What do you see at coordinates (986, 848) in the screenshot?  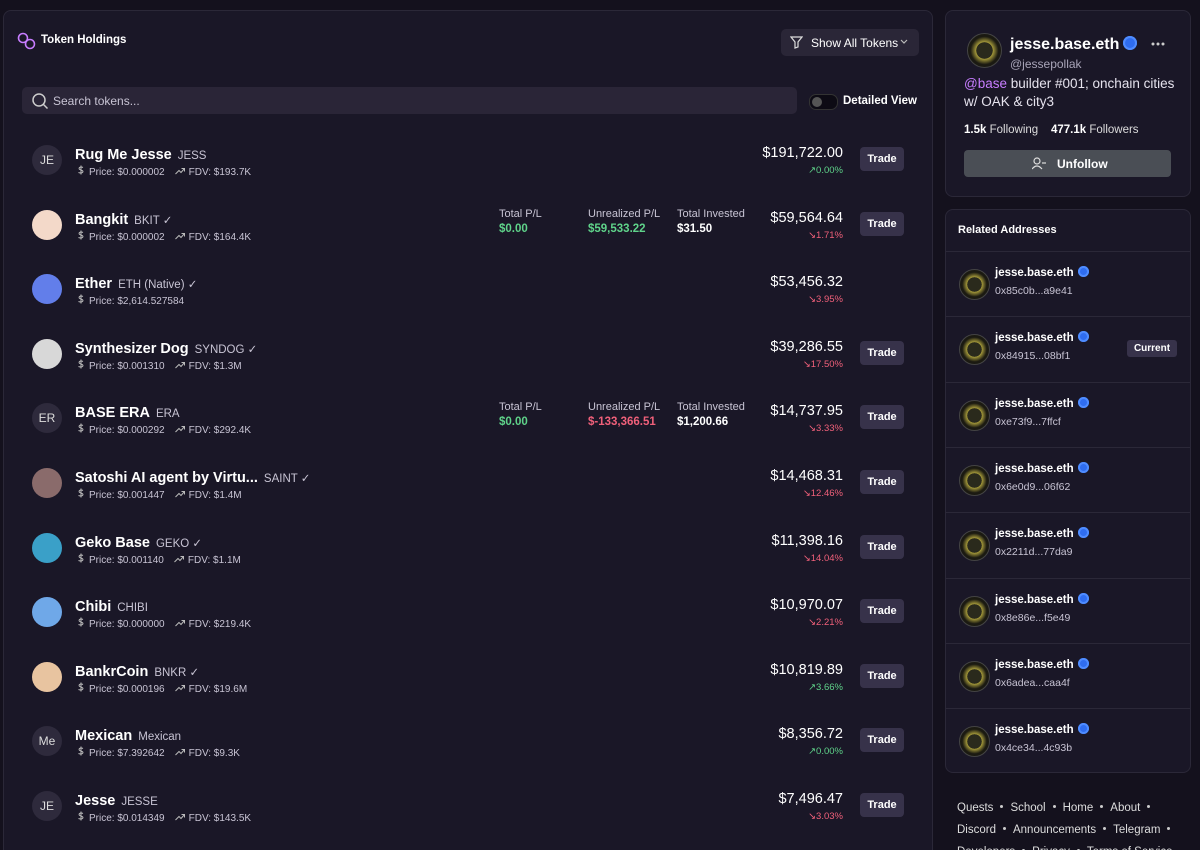 I see `footer-link: Developers` at bounding box center [986, 848].